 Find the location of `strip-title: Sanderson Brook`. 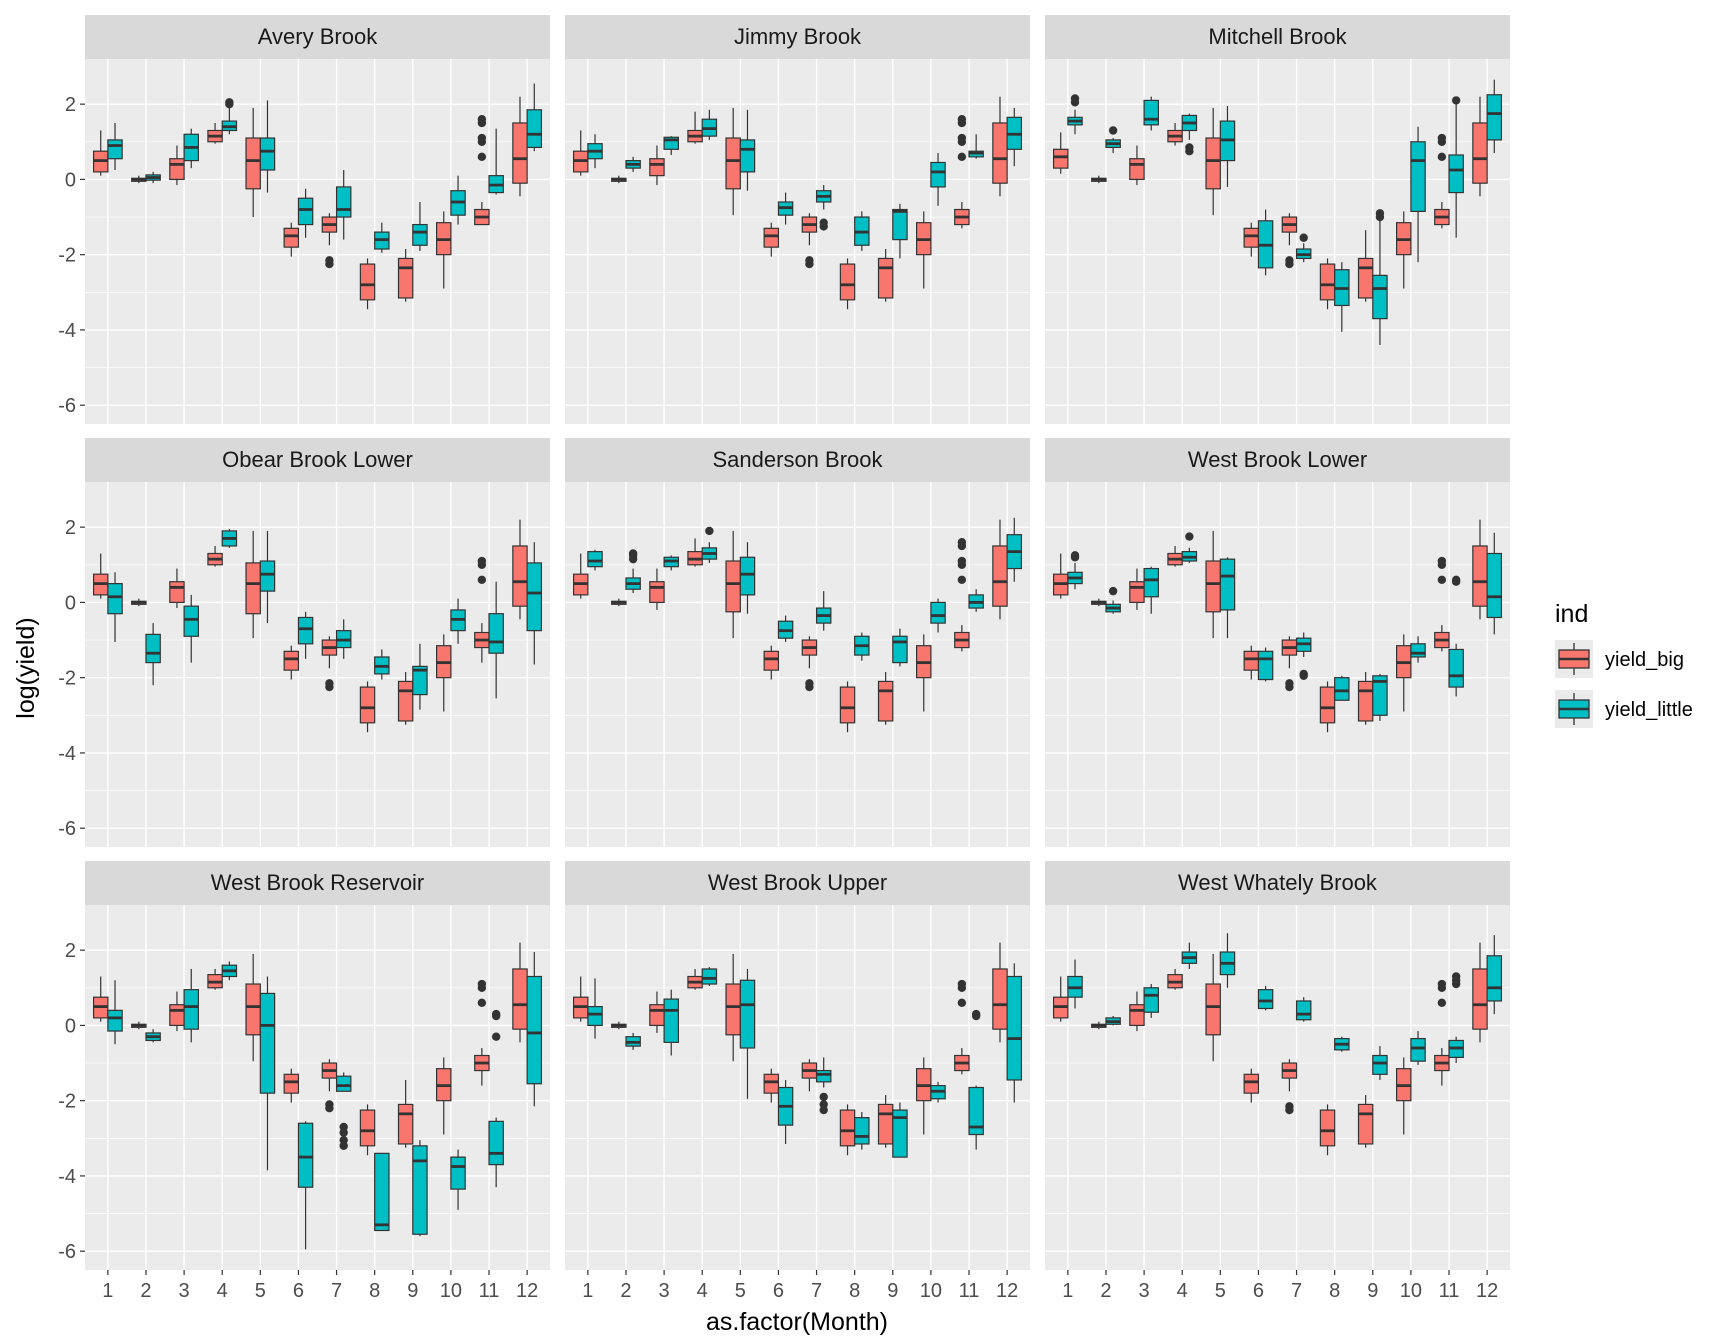

strip-title: Sanderson Brook is located at coordinates (798, 459).